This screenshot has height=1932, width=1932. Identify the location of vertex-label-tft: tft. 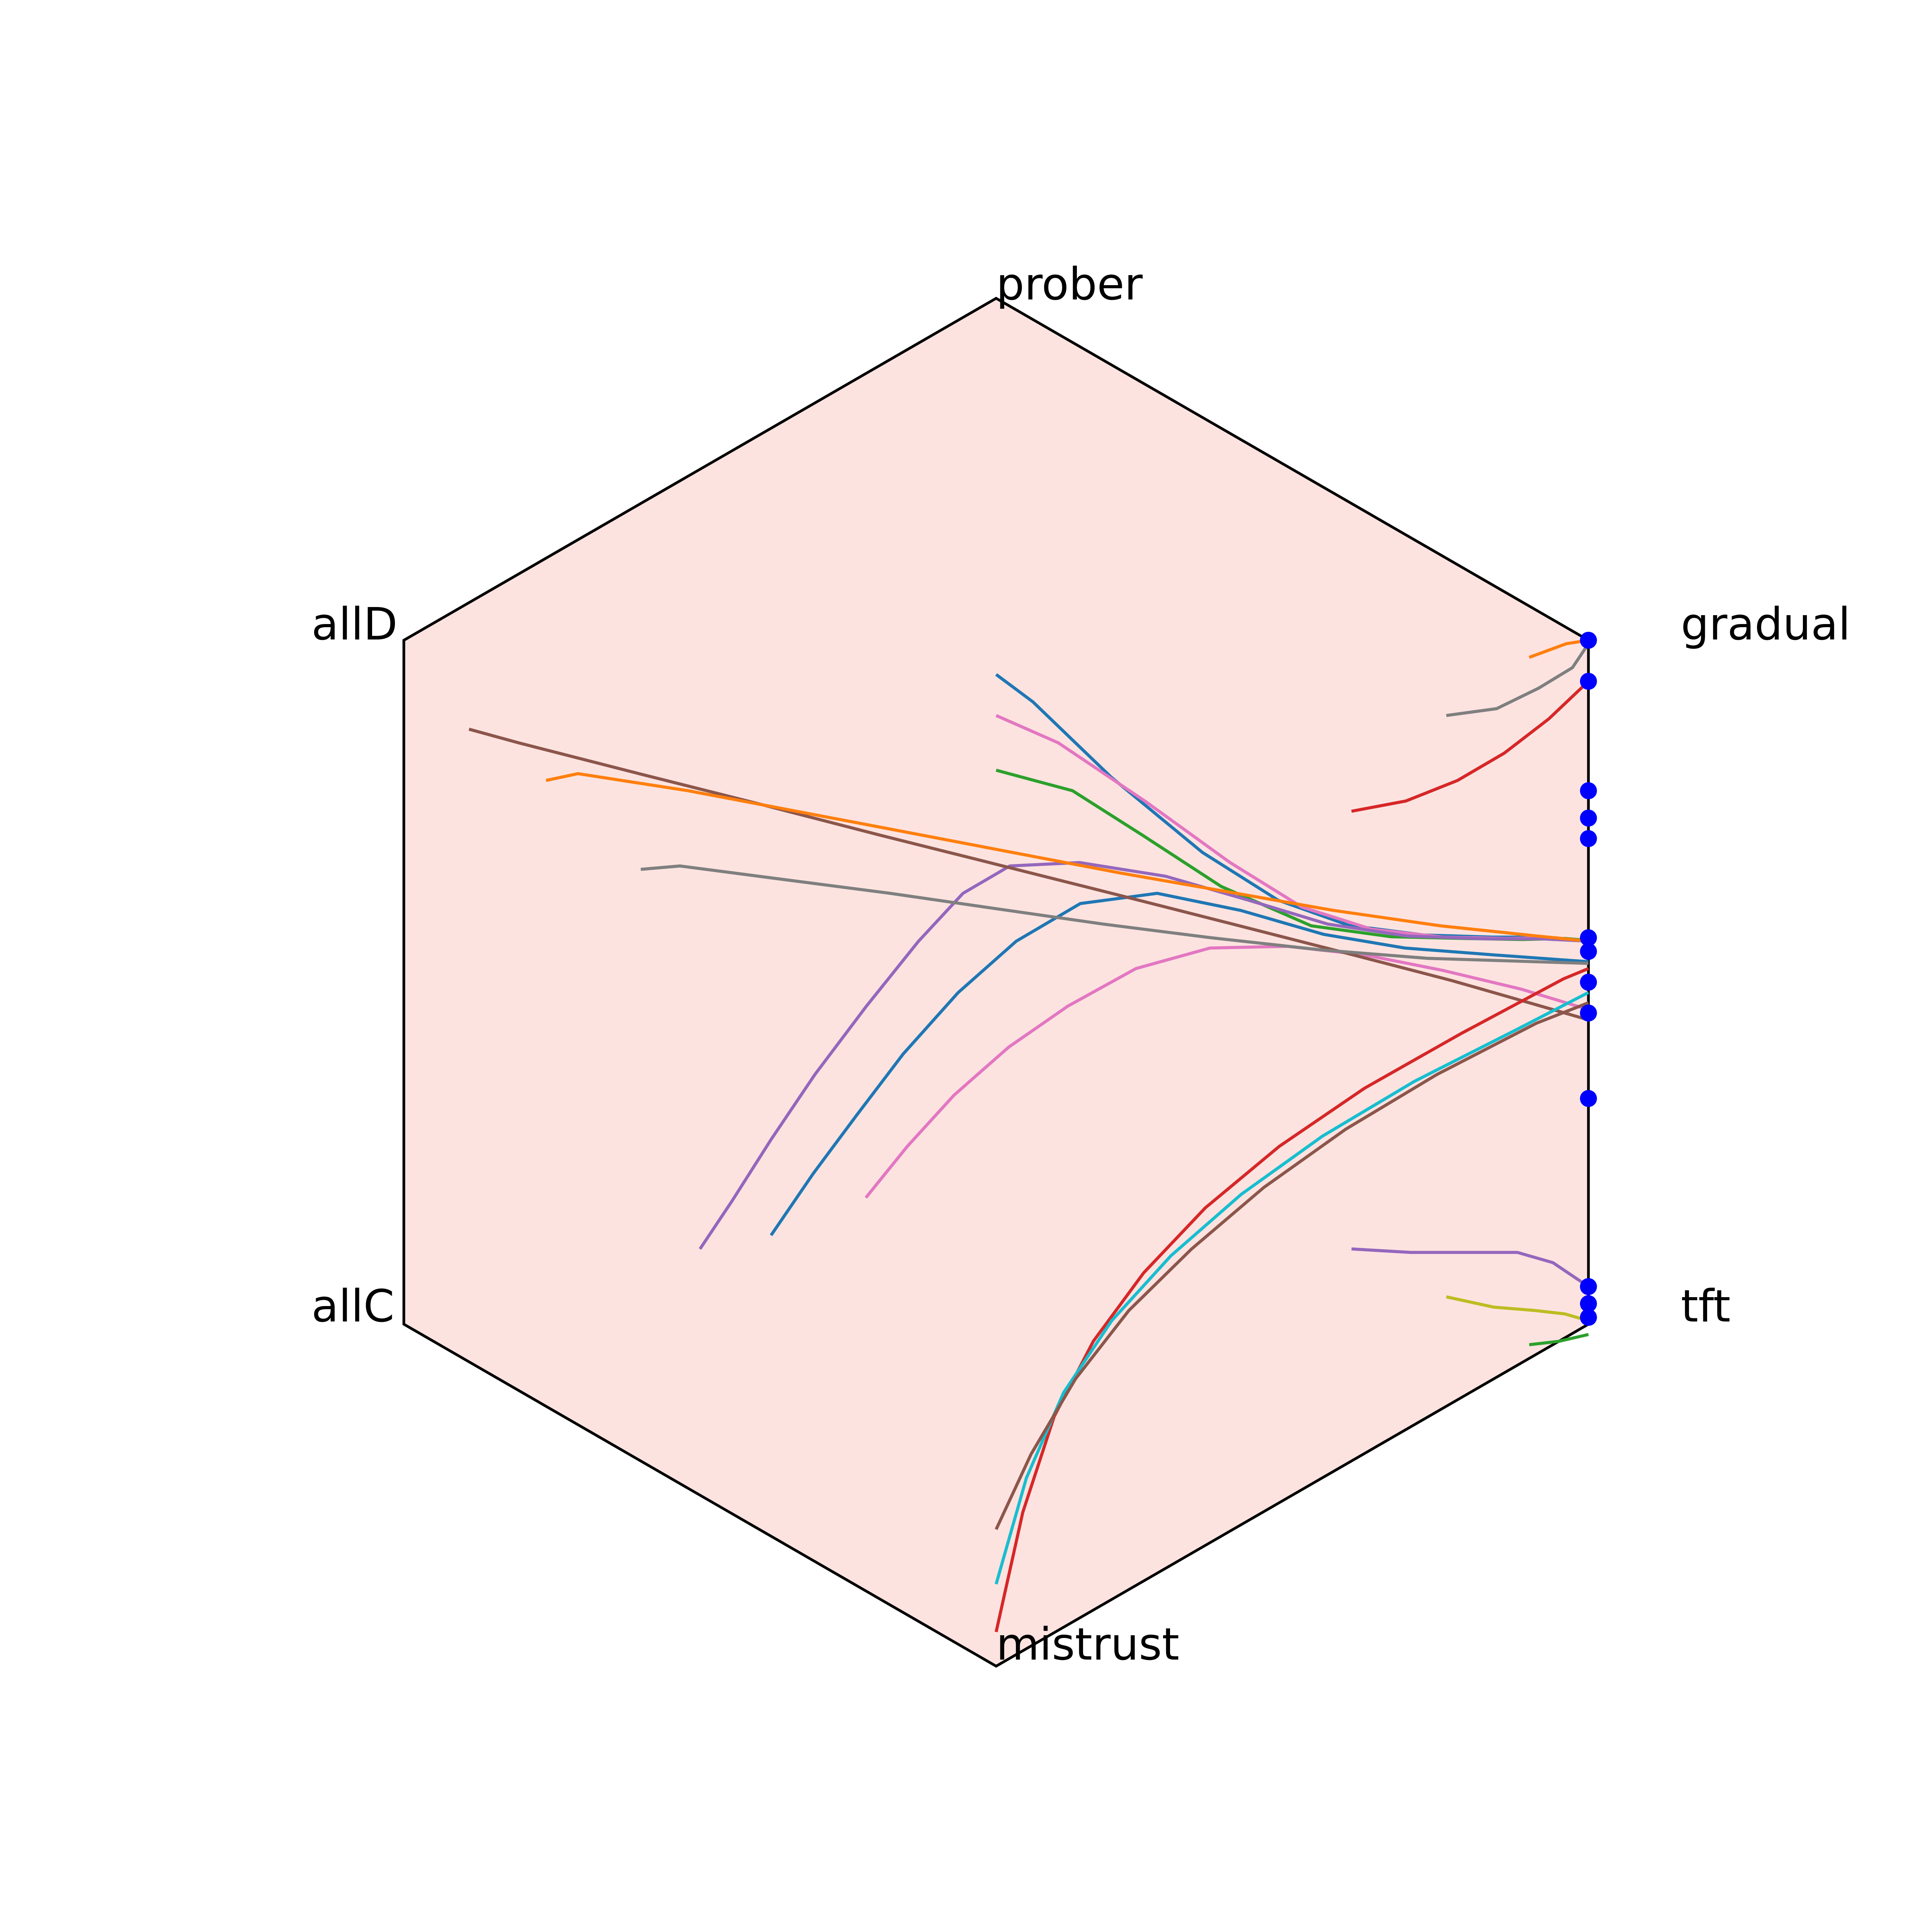
(1706, 1306).